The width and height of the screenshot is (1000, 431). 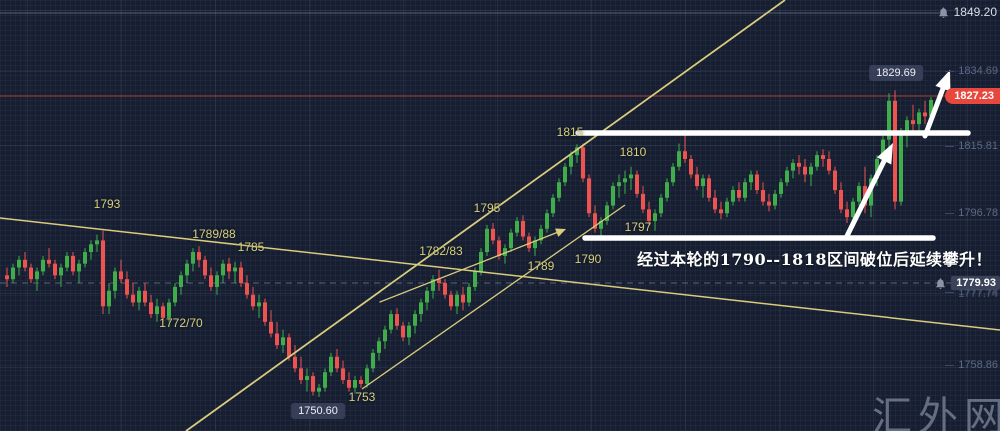 I want to click on axis-price-label: 1796.78, so click(x=971, y=213).